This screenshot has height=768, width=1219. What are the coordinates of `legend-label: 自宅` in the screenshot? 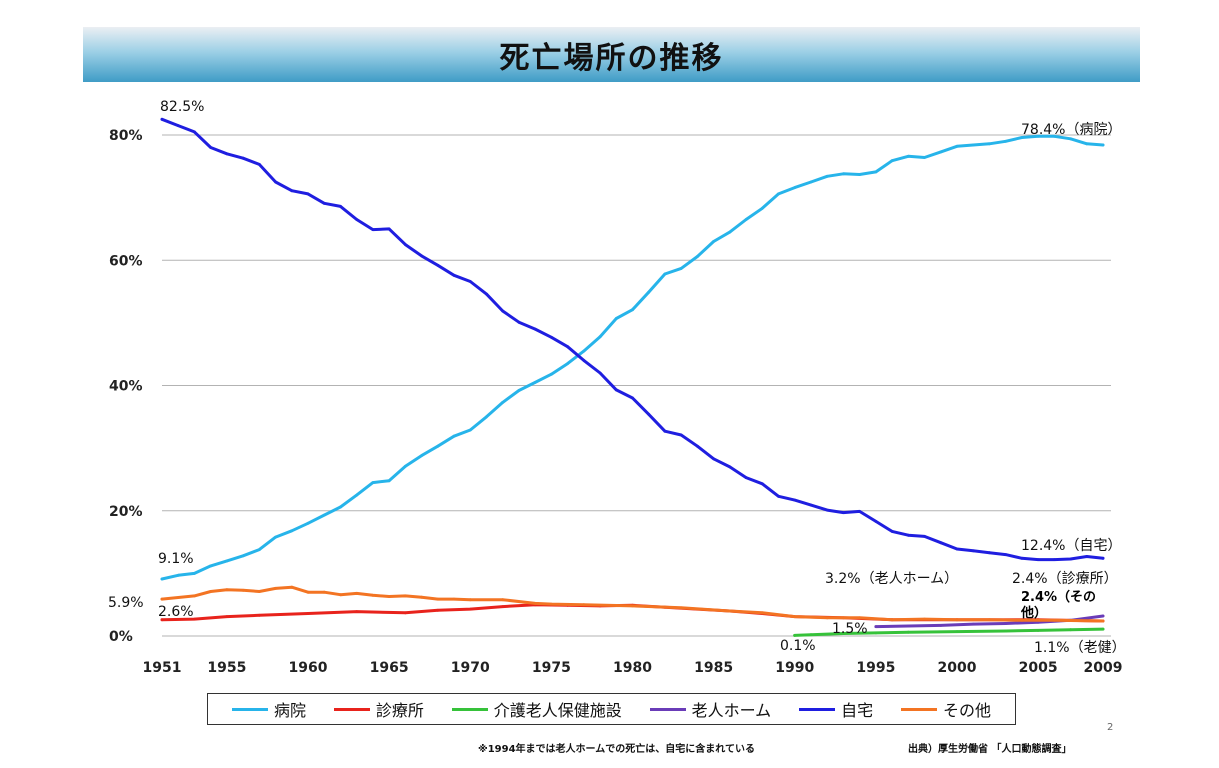 It's located at (857, 710).